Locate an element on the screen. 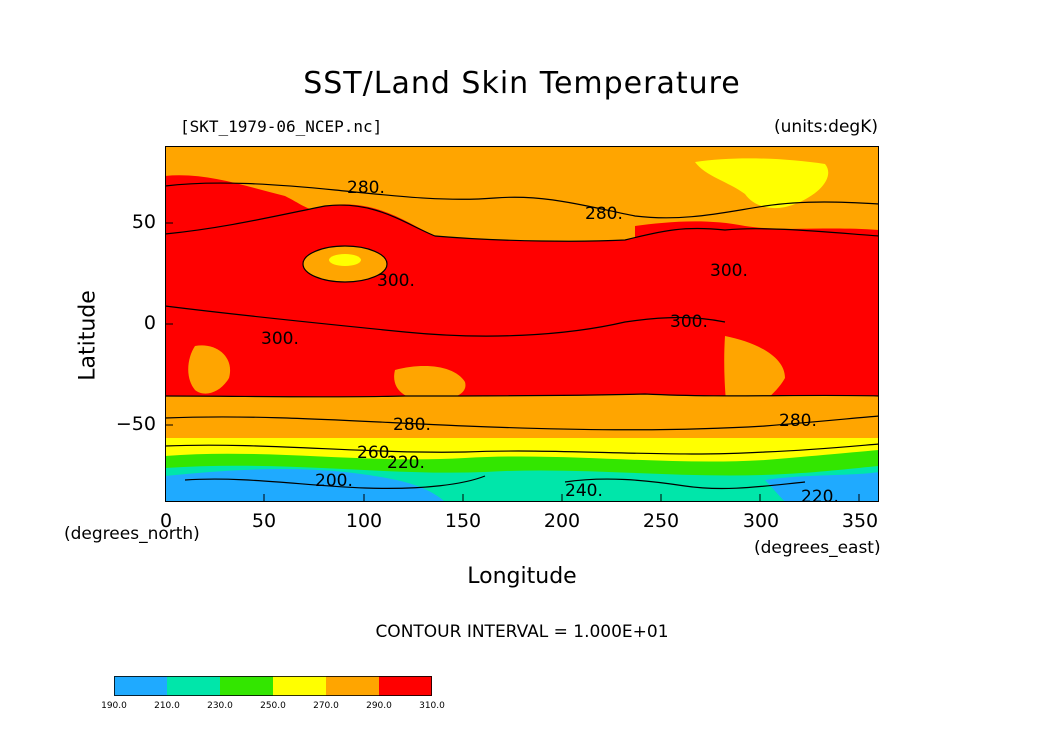 The height and width of the screenshot is (739, 1044). x-tick-label: 250 is located at coordinates (661, 521).